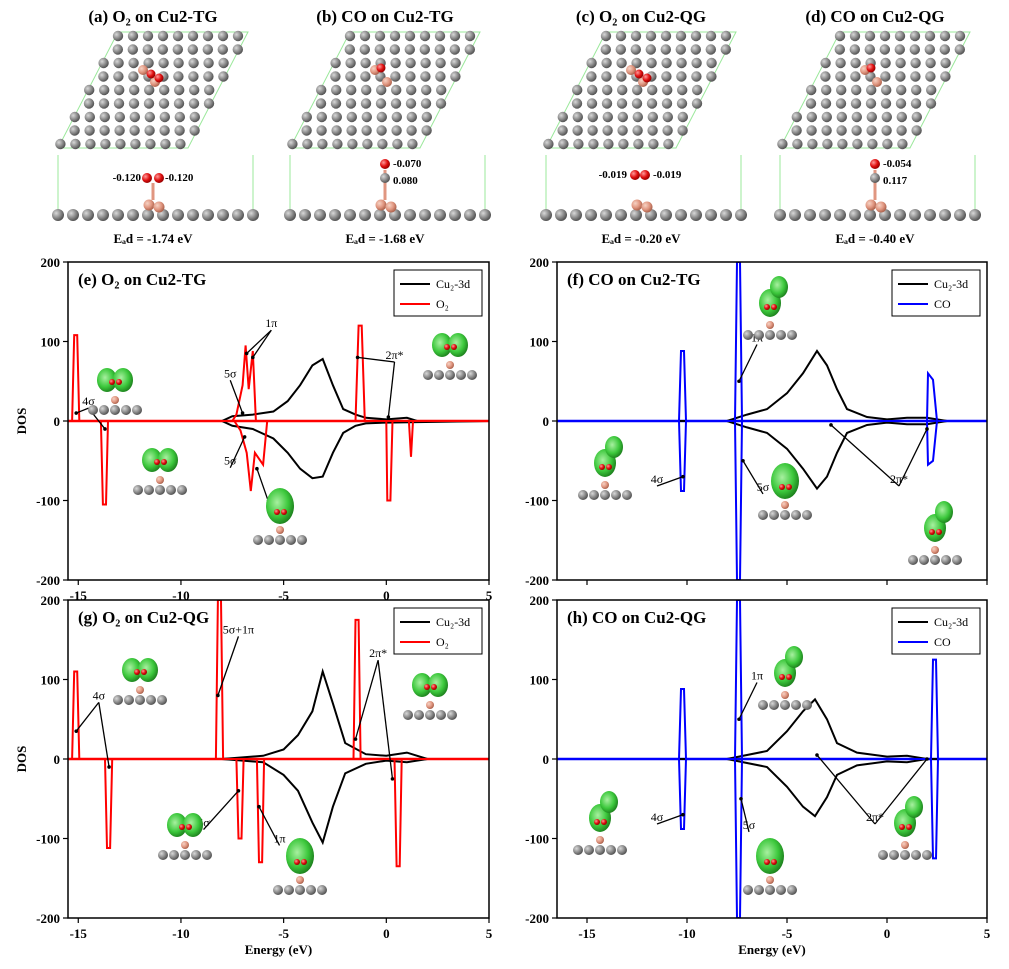 This screenshot has width=1009, height=969. Describe the element at coordinates (489, 933) in the screenshot. I see `x-tick-label: 5` at that location.